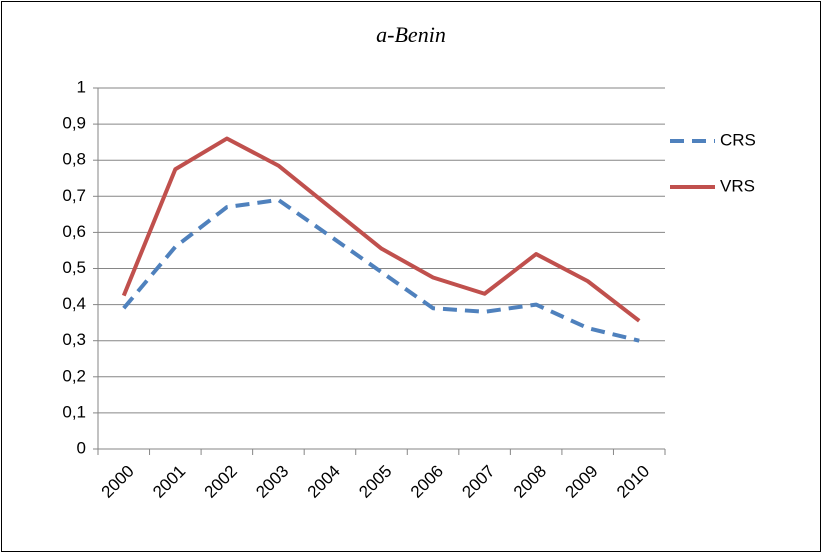 The height and width of the screenshot is (554, 823). Describe the element at coordinates (74, 303) in the screenshot. I see `y-tick-label: 0,4` at that location.